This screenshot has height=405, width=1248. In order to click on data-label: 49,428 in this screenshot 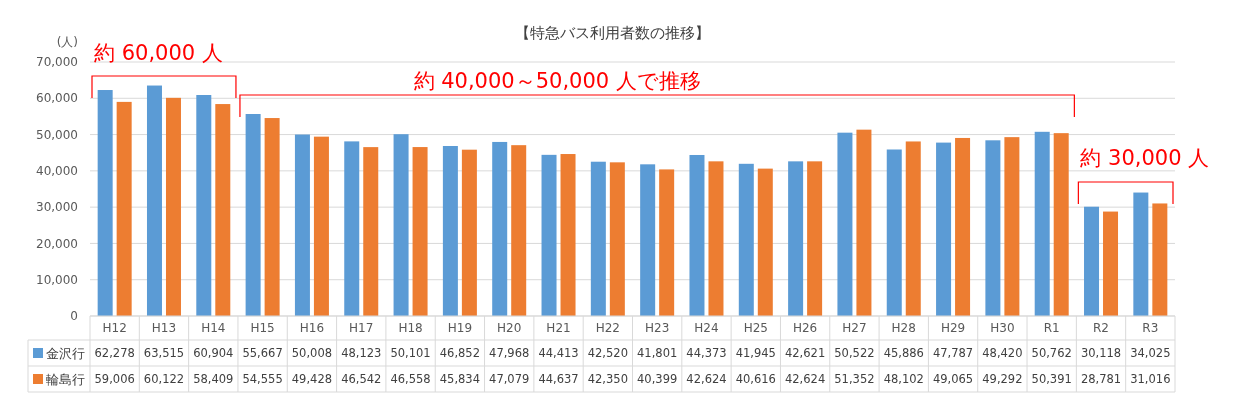, I will do `click(312, 379)`.